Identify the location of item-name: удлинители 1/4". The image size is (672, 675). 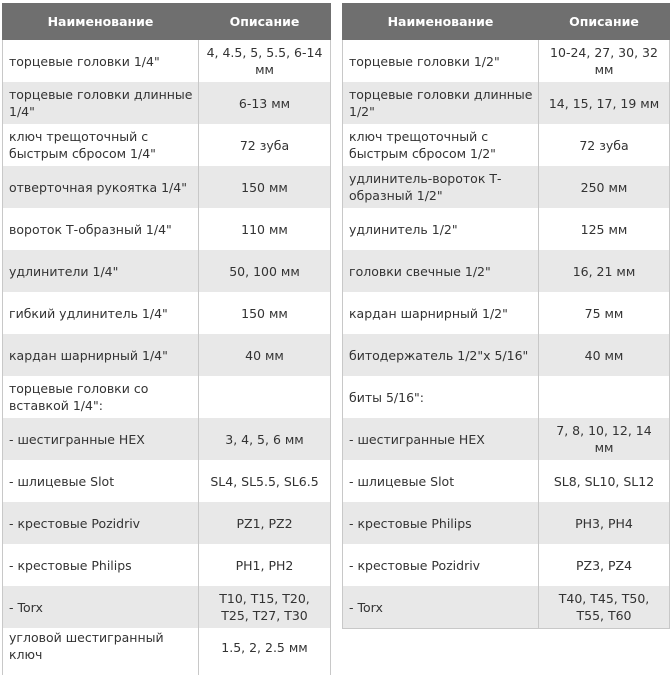
(100, 271).